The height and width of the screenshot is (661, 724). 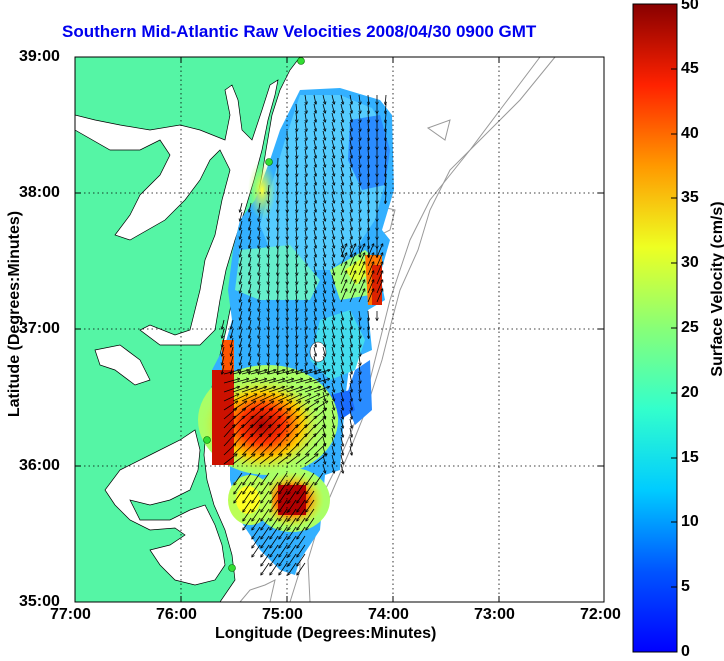 What do you see at coordinates (690, 393) in the screenshot?
I see `colorbar-tick: 20` at bounding box center [690, 393].